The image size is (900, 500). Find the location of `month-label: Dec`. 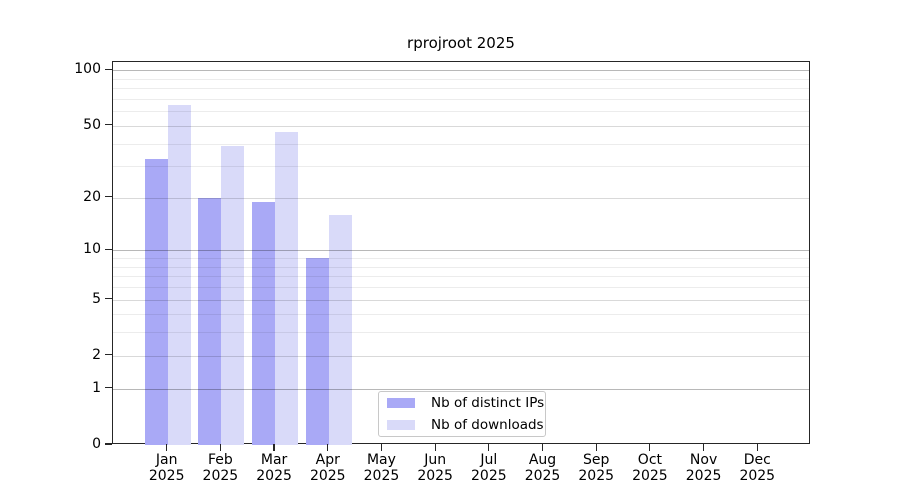

month-label: Dec is located at coordinates (757, 460).